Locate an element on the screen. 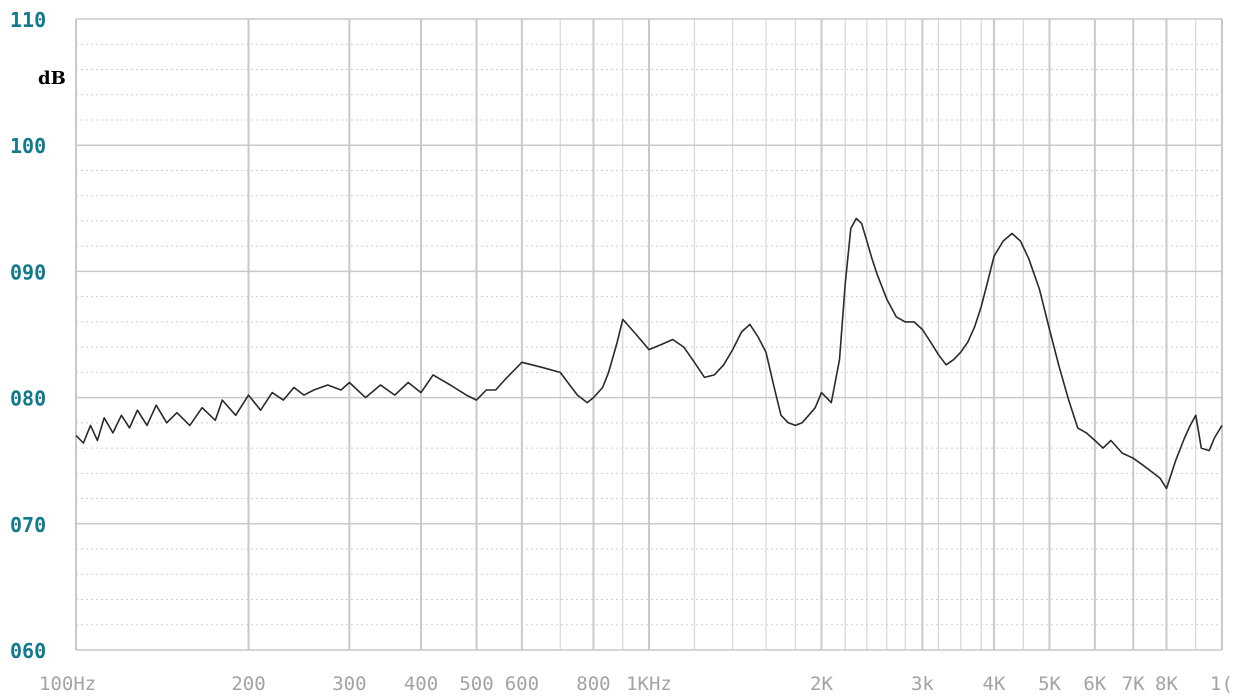 The image size is (1233, 700). x-tick-label: 5K is located at coordinates (1049, 684).